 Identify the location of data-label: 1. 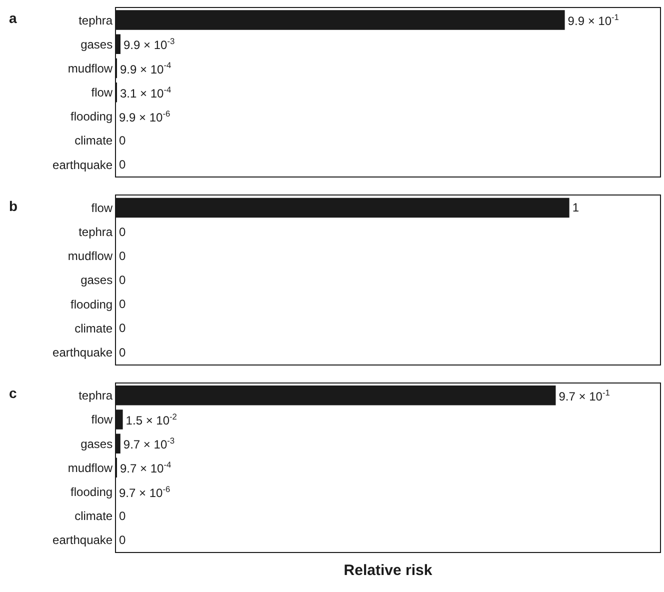
(576, 207).